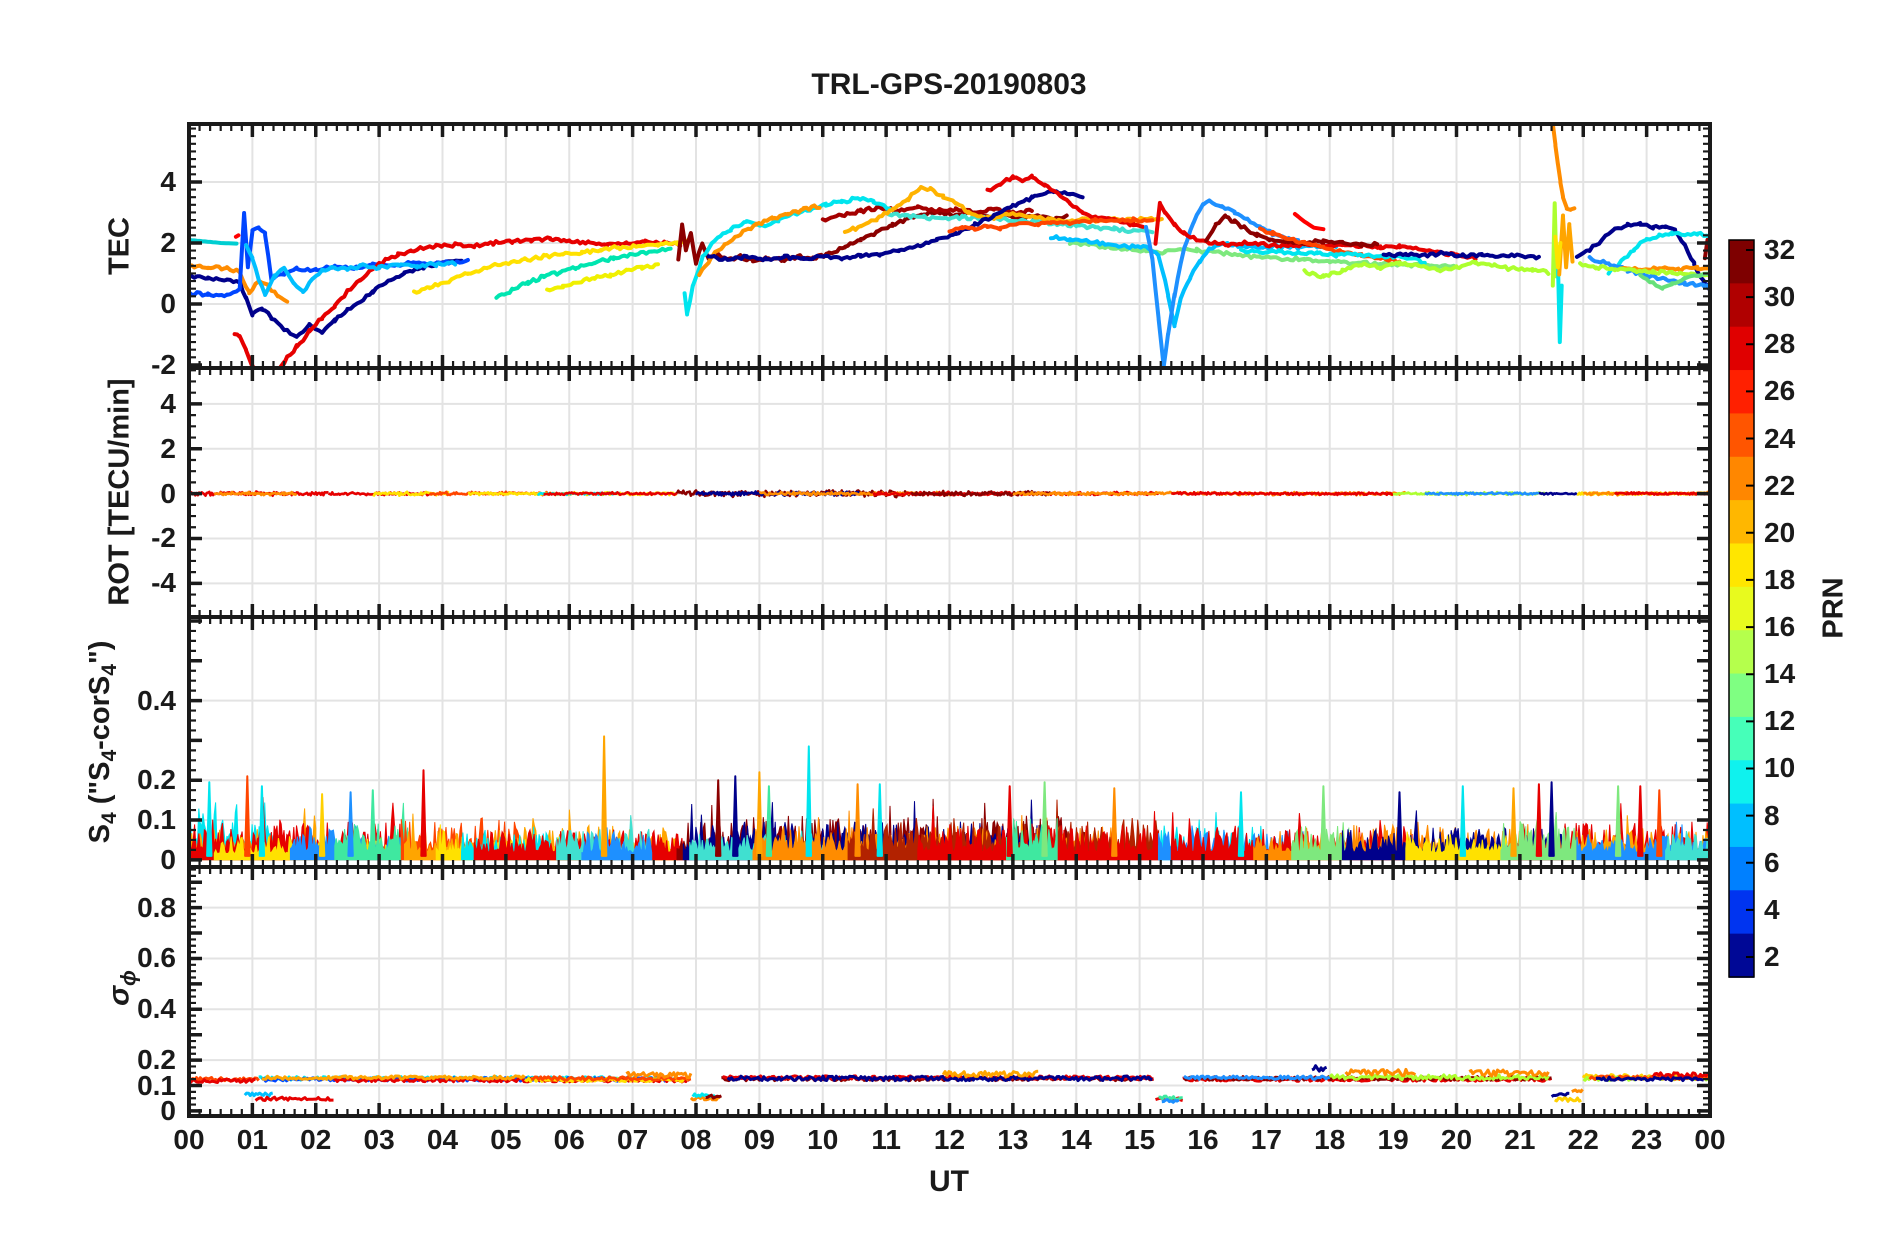  Describe the element at coordinates (949, 1139) in the screenshot. I see `x-tick-label: 12` at that location.